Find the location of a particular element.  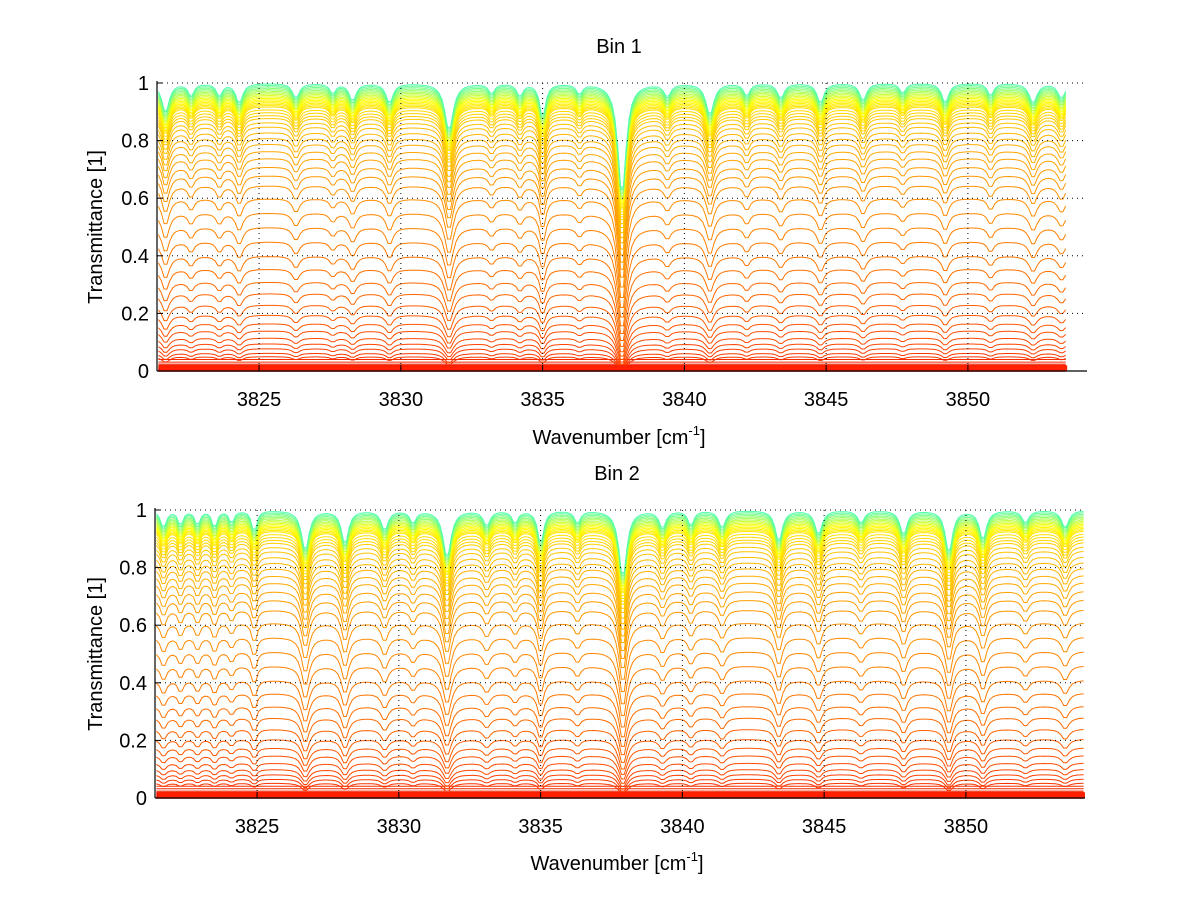

plot-title: Bin 1 is located at coordinates (619, 47).